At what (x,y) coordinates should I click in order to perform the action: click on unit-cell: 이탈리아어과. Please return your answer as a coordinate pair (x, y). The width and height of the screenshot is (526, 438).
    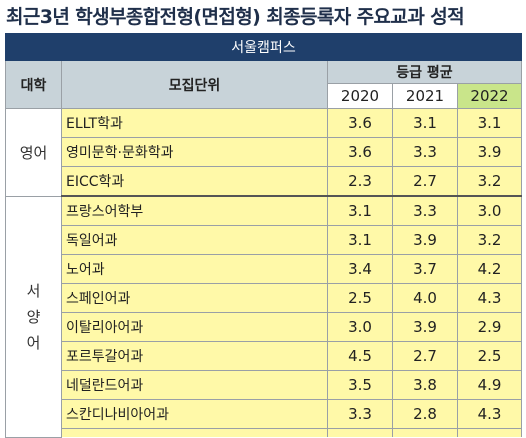
    Looking at the image, I should click on (194, 327).